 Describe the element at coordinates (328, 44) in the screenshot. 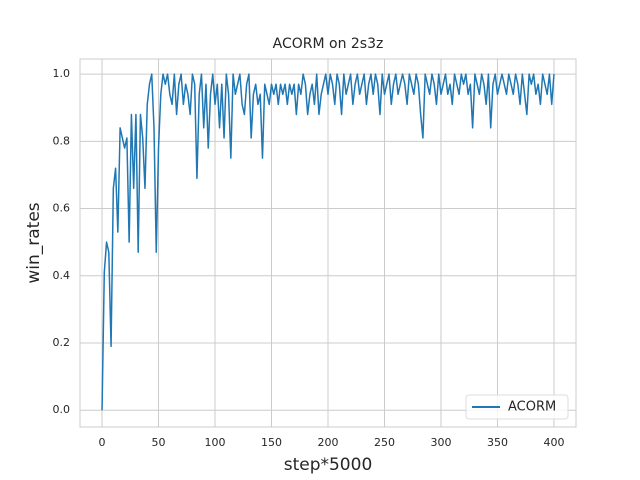

I see `chart-title: ACORM on 2s3z` at that location.